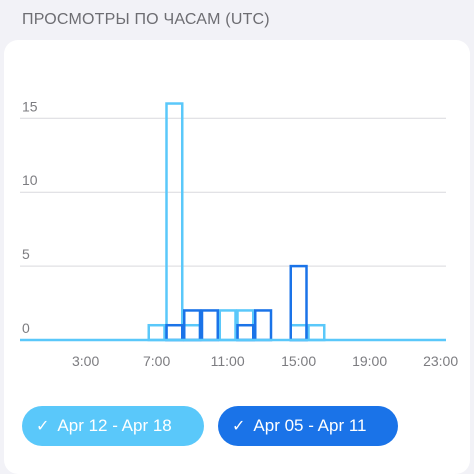 The height and width of the screenshot is (474, 474). Describe the element at coordinates (30, 180) in the screenshot. I see `y-tick-label: 10` at that location.